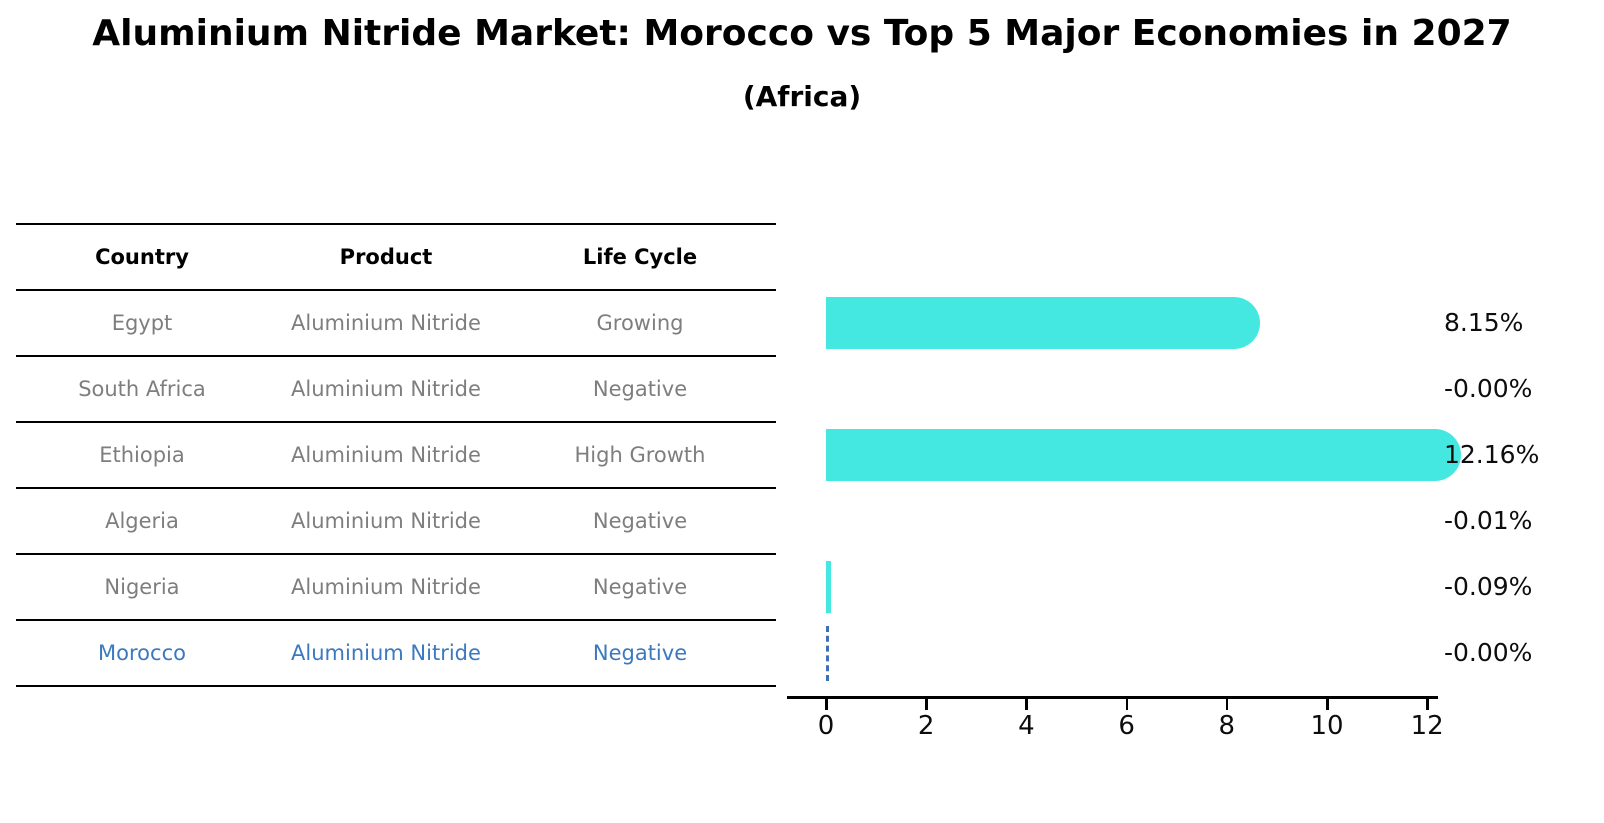 The image size is (1604, 823). What do you see at coordinates (1488, 652) in the screenshot?
I see `value-label-morocco: -0.00%` at bounding box center [1488, 652].